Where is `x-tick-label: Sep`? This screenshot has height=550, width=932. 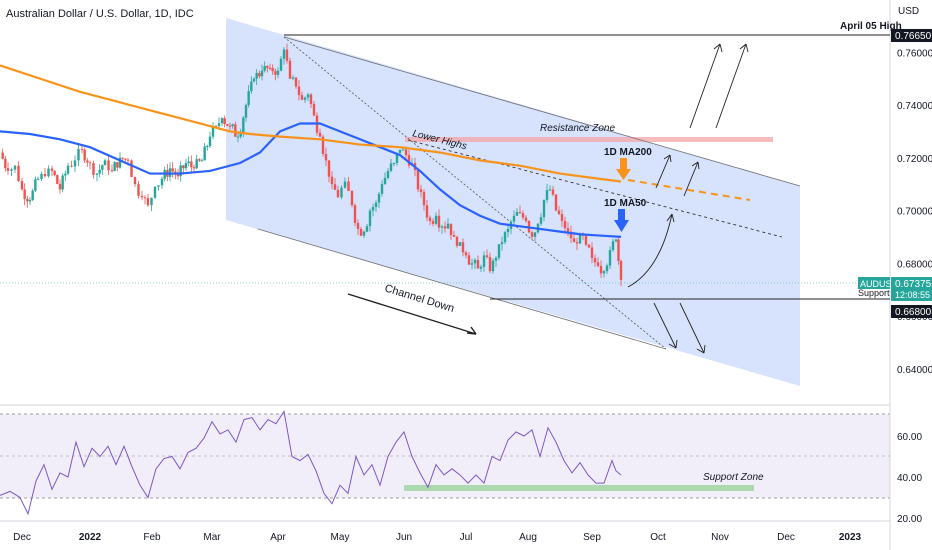 x-tick-label: Sep is located at coordinates (592, 537).